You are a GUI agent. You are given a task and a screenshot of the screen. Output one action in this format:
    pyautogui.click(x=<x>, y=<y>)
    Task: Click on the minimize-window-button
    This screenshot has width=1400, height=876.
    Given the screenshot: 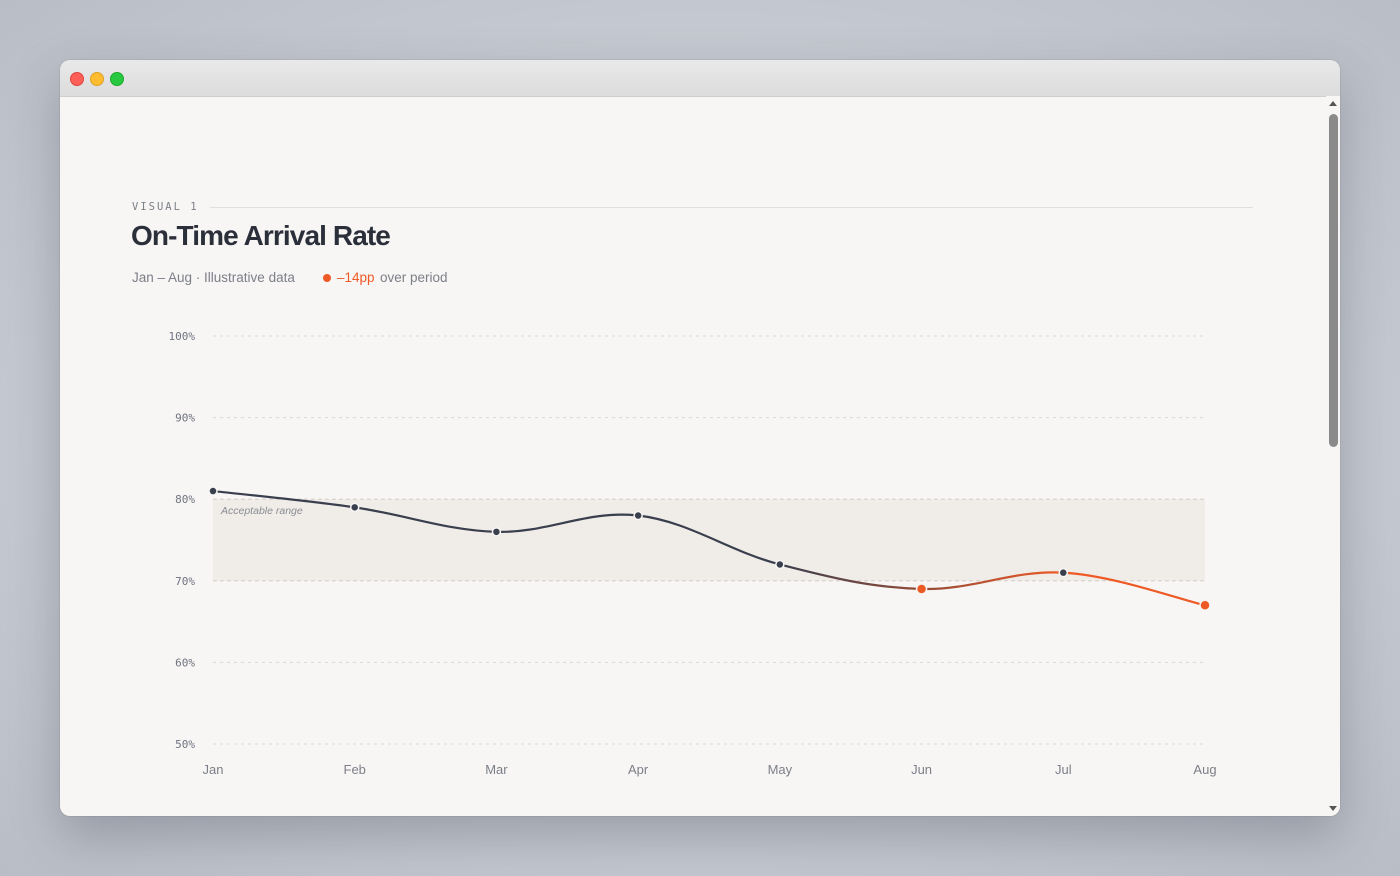 What is the action you would take?
    pyautogui.click(x=97, y=79)
    